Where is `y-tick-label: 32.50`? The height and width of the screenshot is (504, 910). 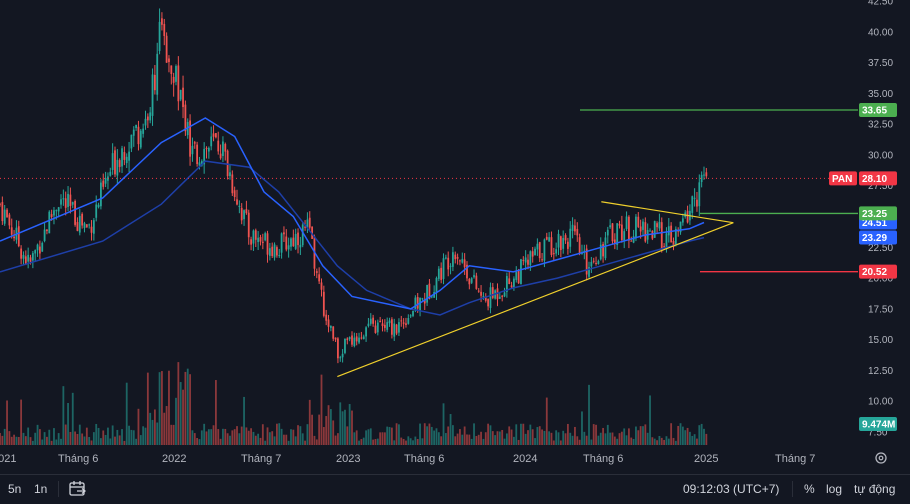
y-tick-label: 32.50 is located at coordinates (880, 125).